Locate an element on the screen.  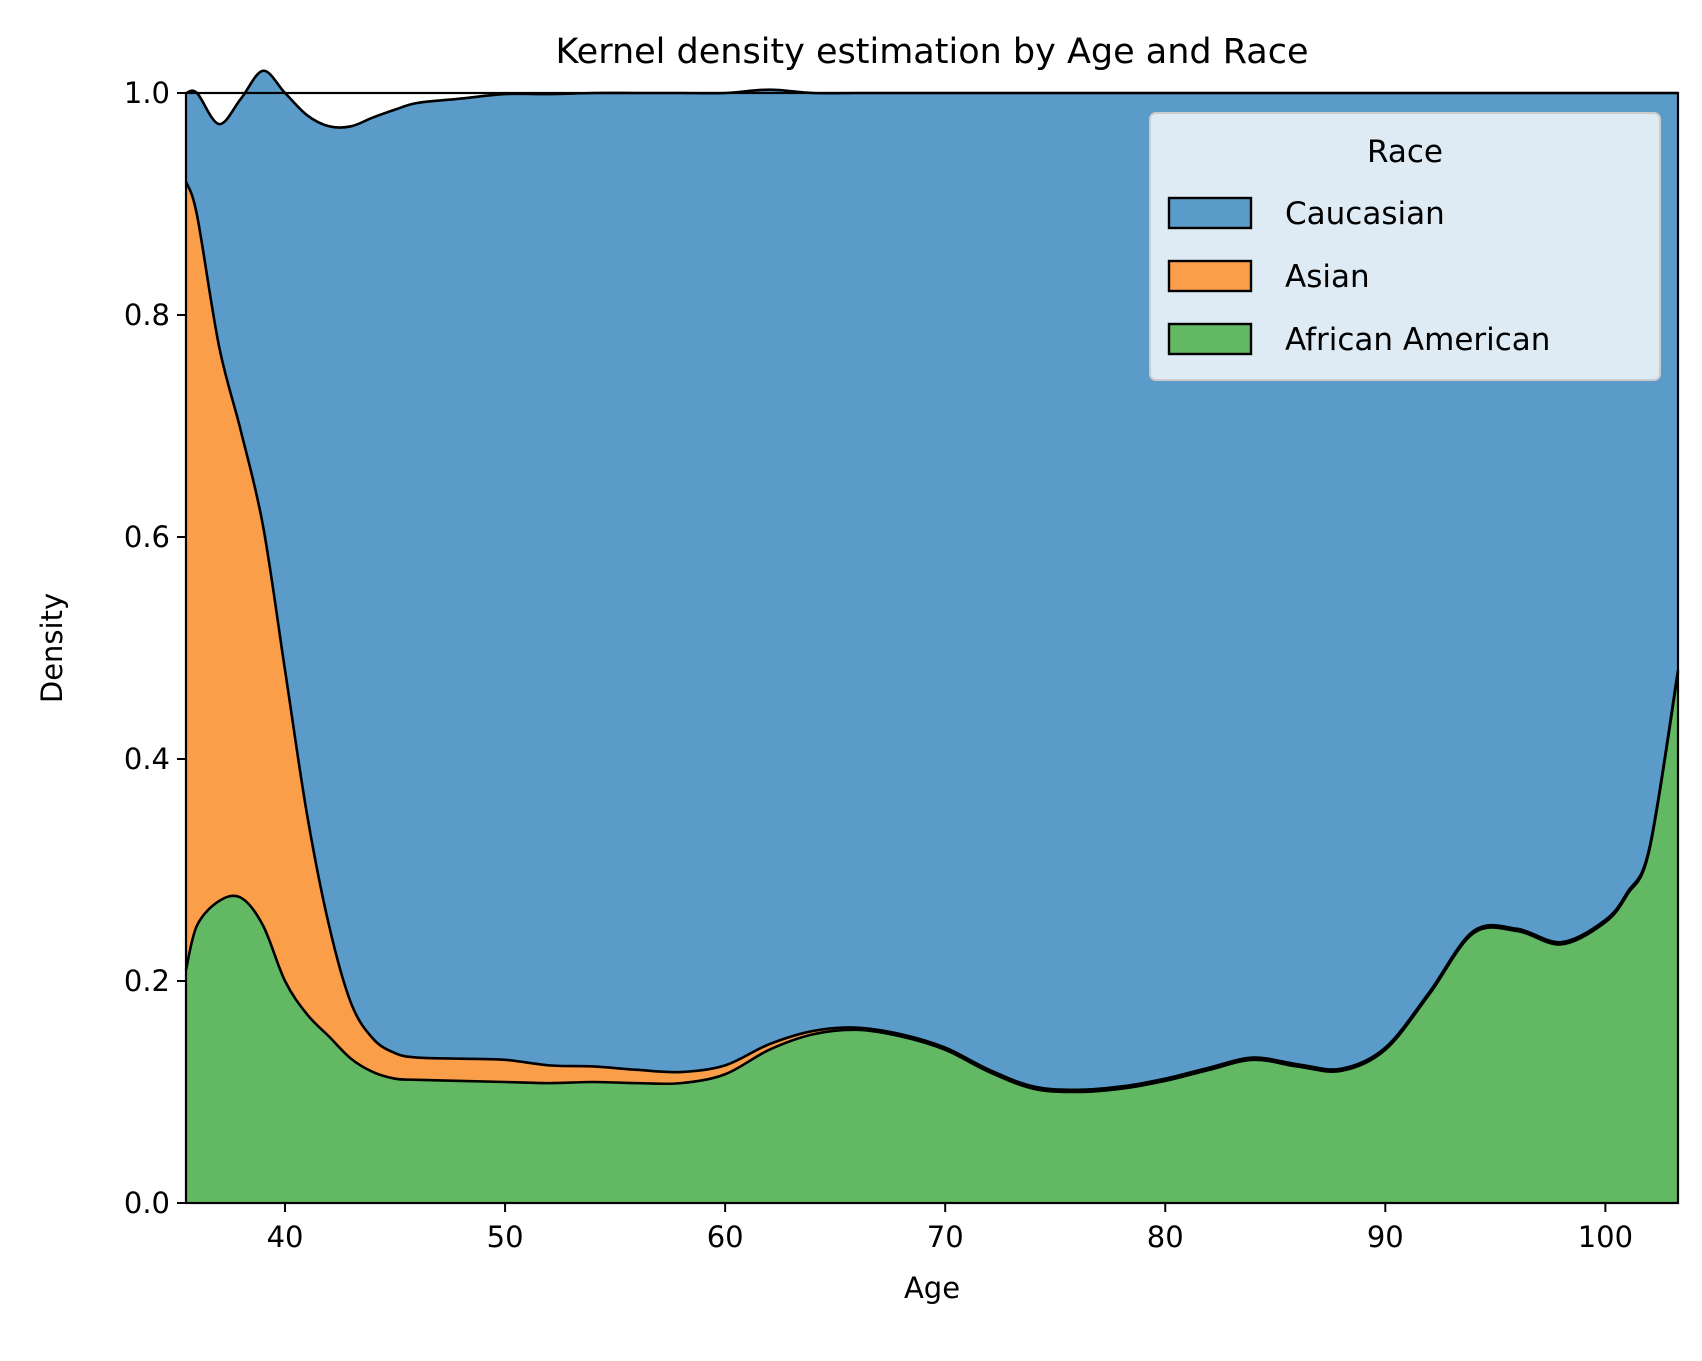
x-tick-label: 60 is located at coordinates (725, 1237).